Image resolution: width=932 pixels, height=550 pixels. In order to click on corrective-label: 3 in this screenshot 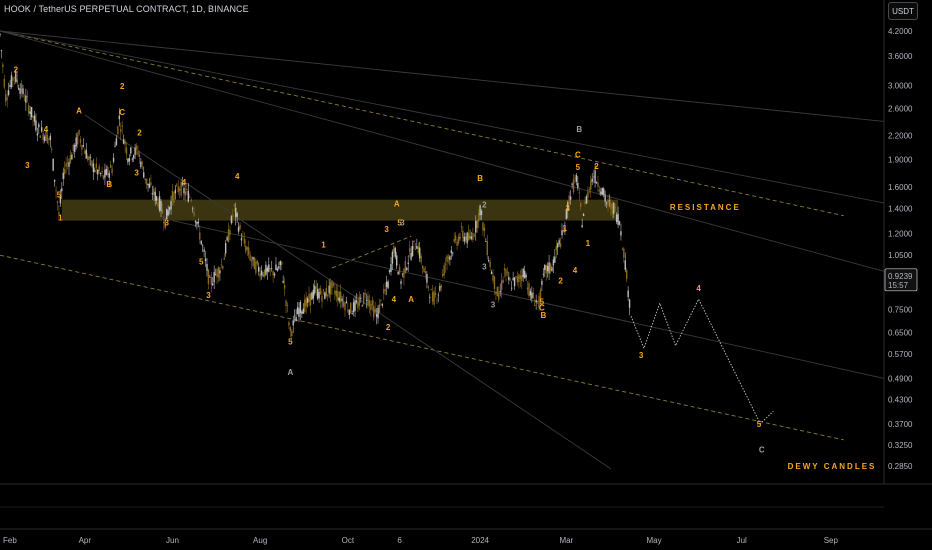, I will do `click(484, 267)`.